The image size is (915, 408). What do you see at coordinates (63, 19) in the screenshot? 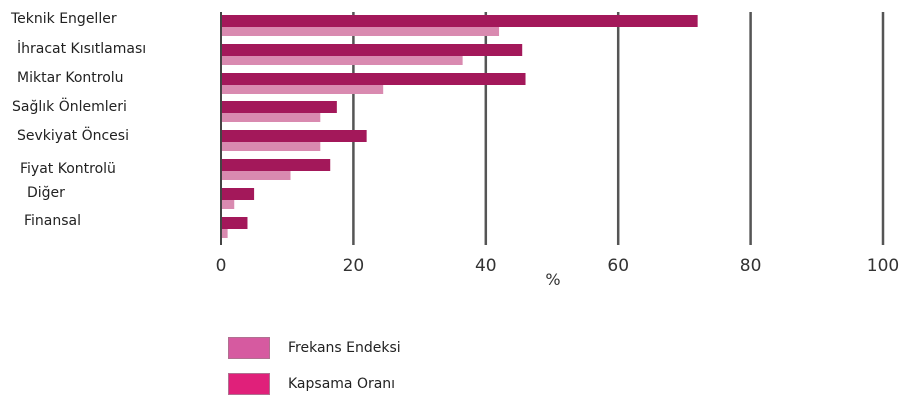
I see `category-label: Teknik Engeller` at bounding box center [63, 19].